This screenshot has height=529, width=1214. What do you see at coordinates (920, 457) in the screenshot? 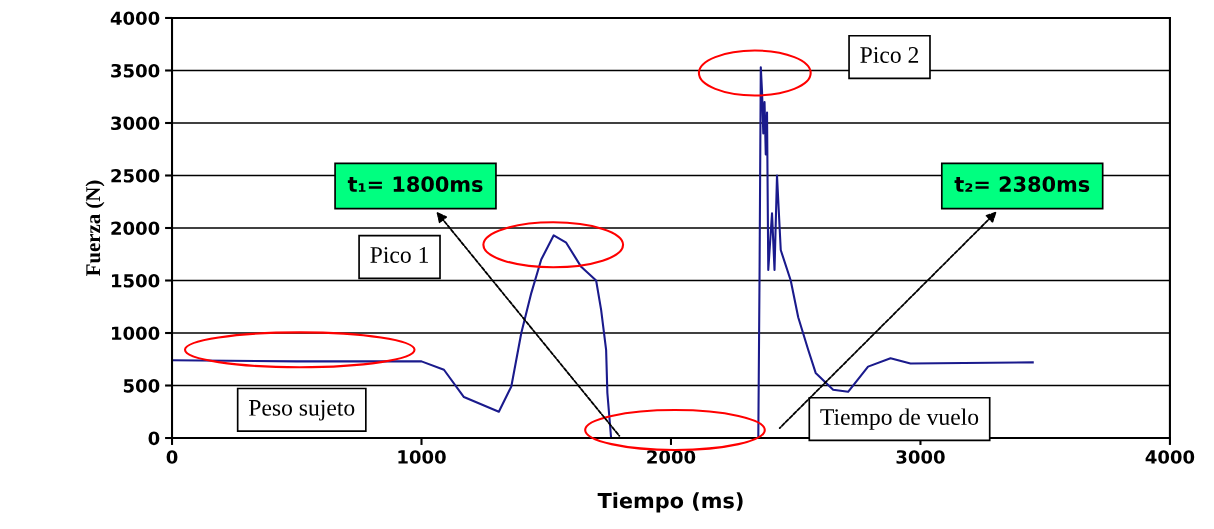
I see `x-tick-label: 3000` at bounding box center [920, 457].